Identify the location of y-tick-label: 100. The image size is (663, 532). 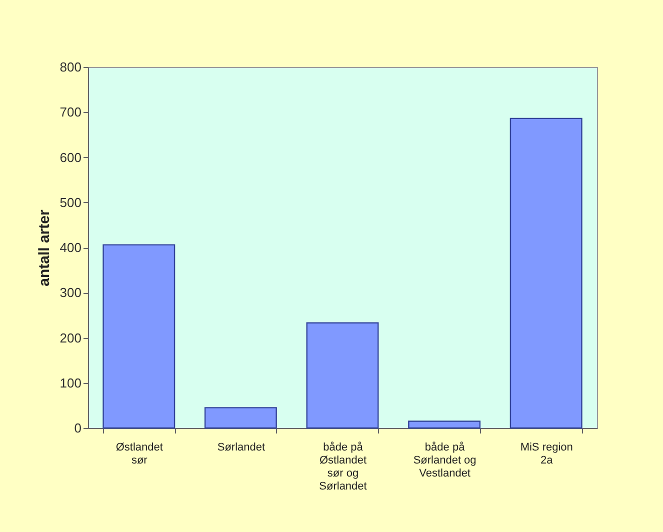
(71, 382).